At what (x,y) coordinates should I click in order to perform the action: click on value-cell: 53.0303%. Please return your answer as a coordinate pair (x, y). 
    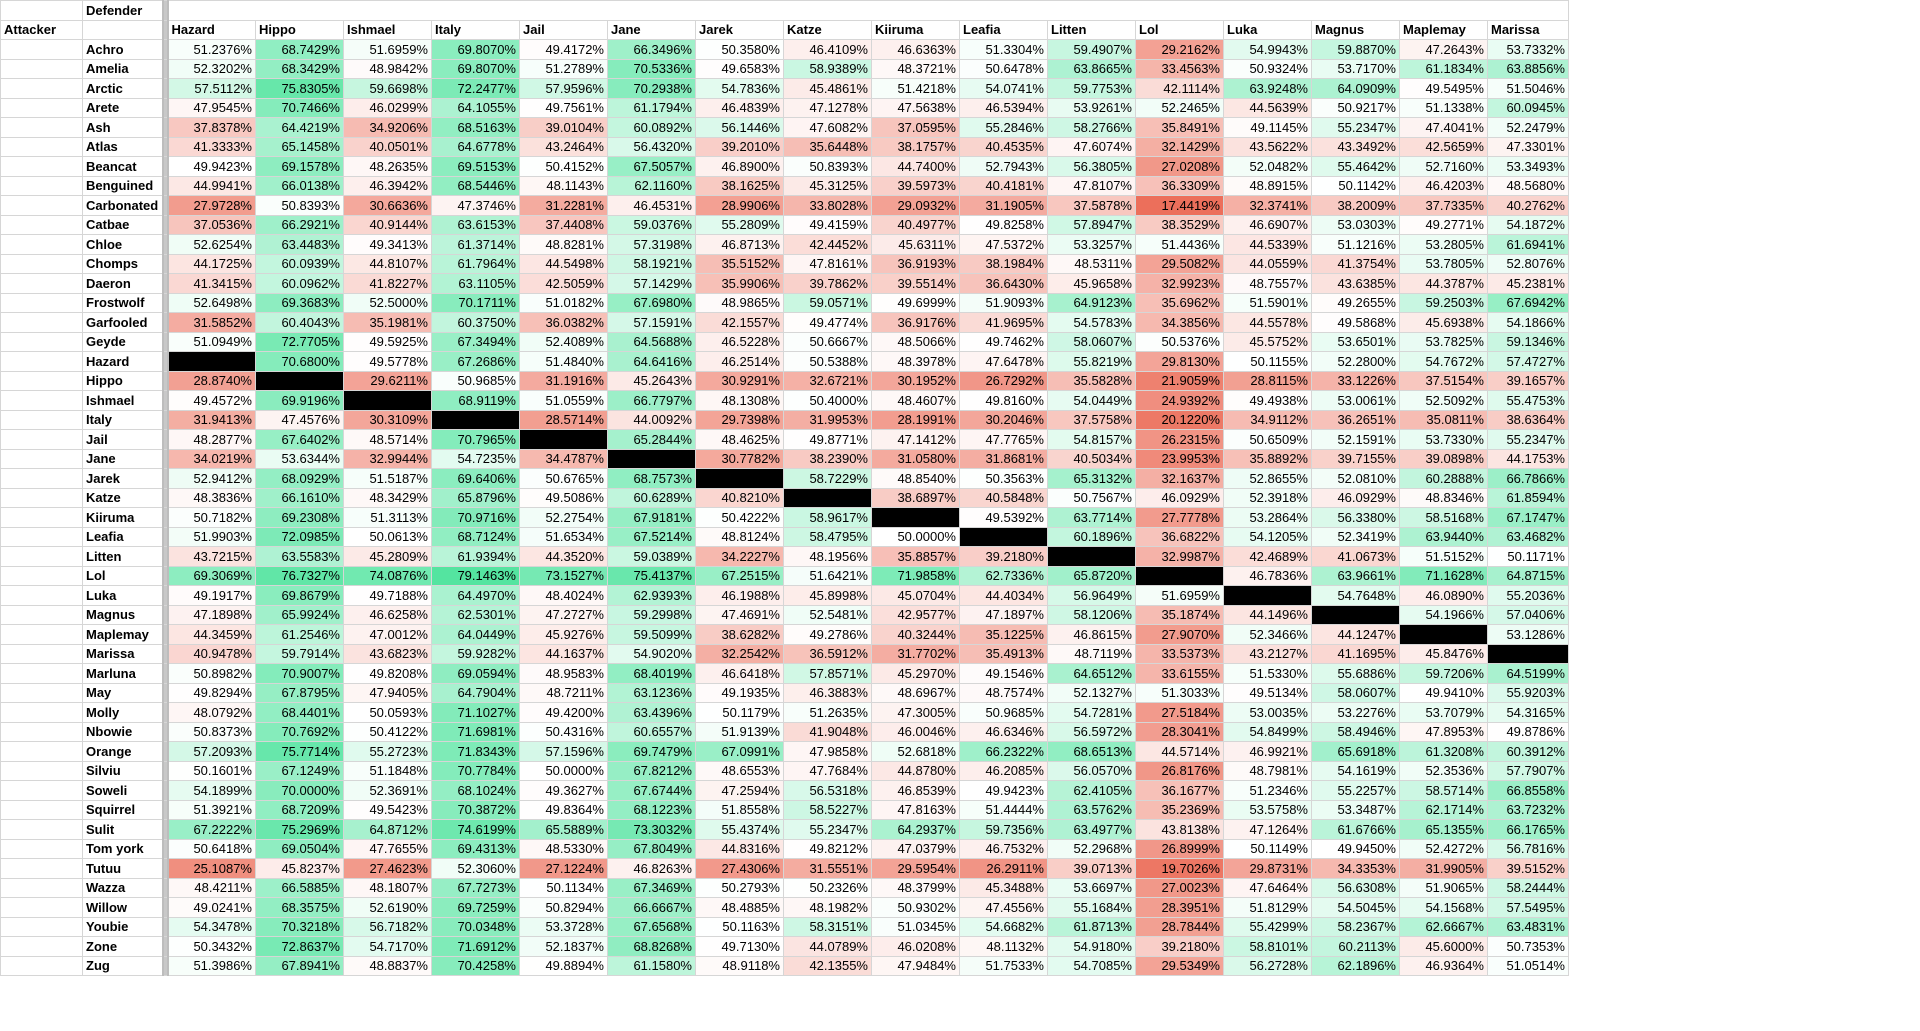
    Looking at the image, I should click on (1355, 224).